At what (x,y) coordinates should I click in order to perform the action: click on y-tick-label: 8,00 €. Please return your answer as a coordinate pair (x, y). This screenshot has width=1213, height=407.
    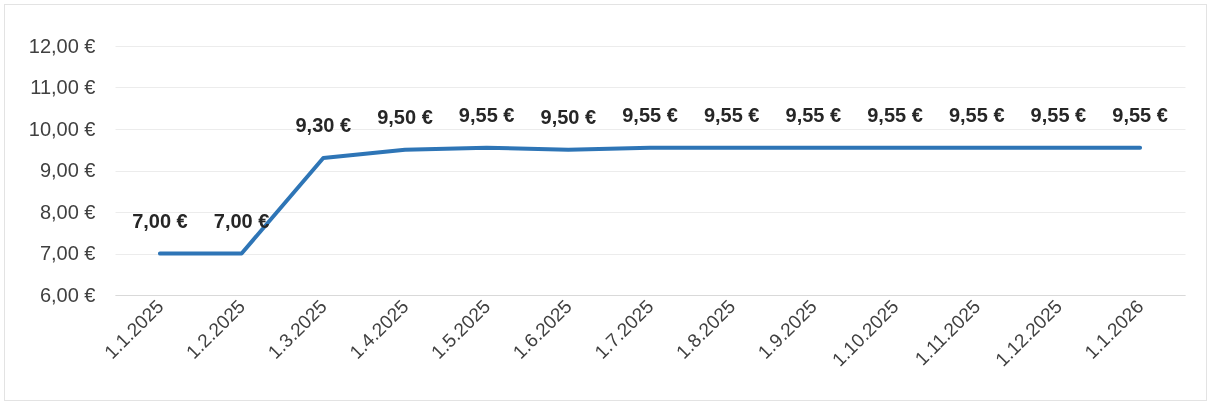
    Looking at the image, I should click on (67, 211).